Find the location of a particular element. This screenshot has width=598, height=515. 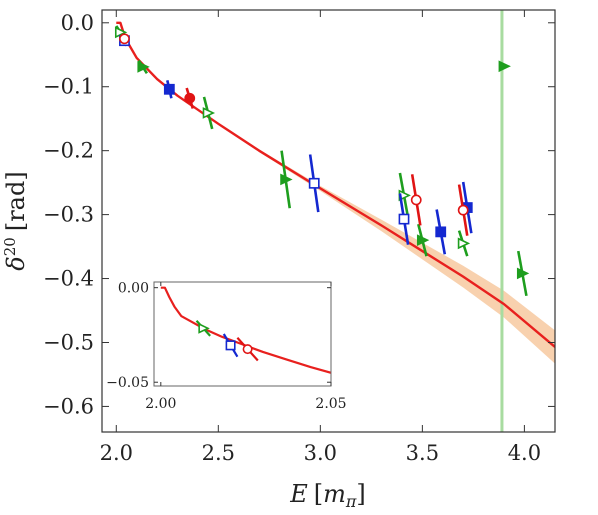

y-tick-label: −0.05 is located at coordinates (127, 383).